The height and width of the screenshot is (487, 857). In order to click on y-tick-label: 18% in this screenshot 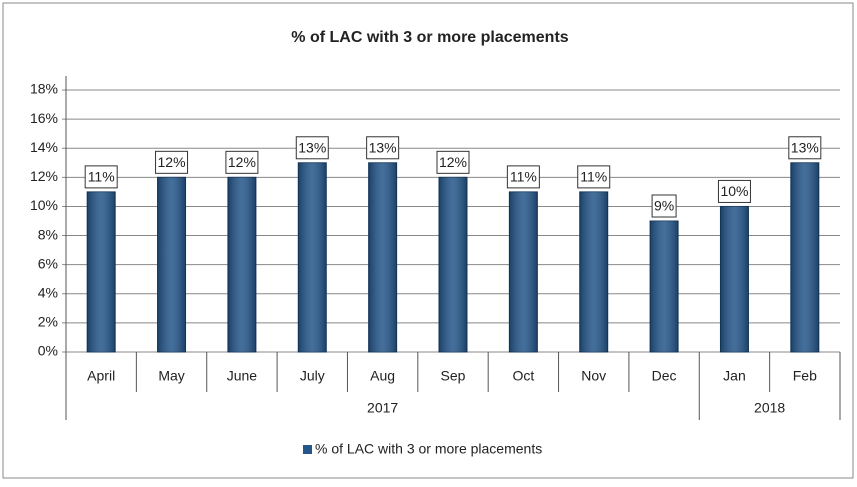, I will do `click(44, 89)`.